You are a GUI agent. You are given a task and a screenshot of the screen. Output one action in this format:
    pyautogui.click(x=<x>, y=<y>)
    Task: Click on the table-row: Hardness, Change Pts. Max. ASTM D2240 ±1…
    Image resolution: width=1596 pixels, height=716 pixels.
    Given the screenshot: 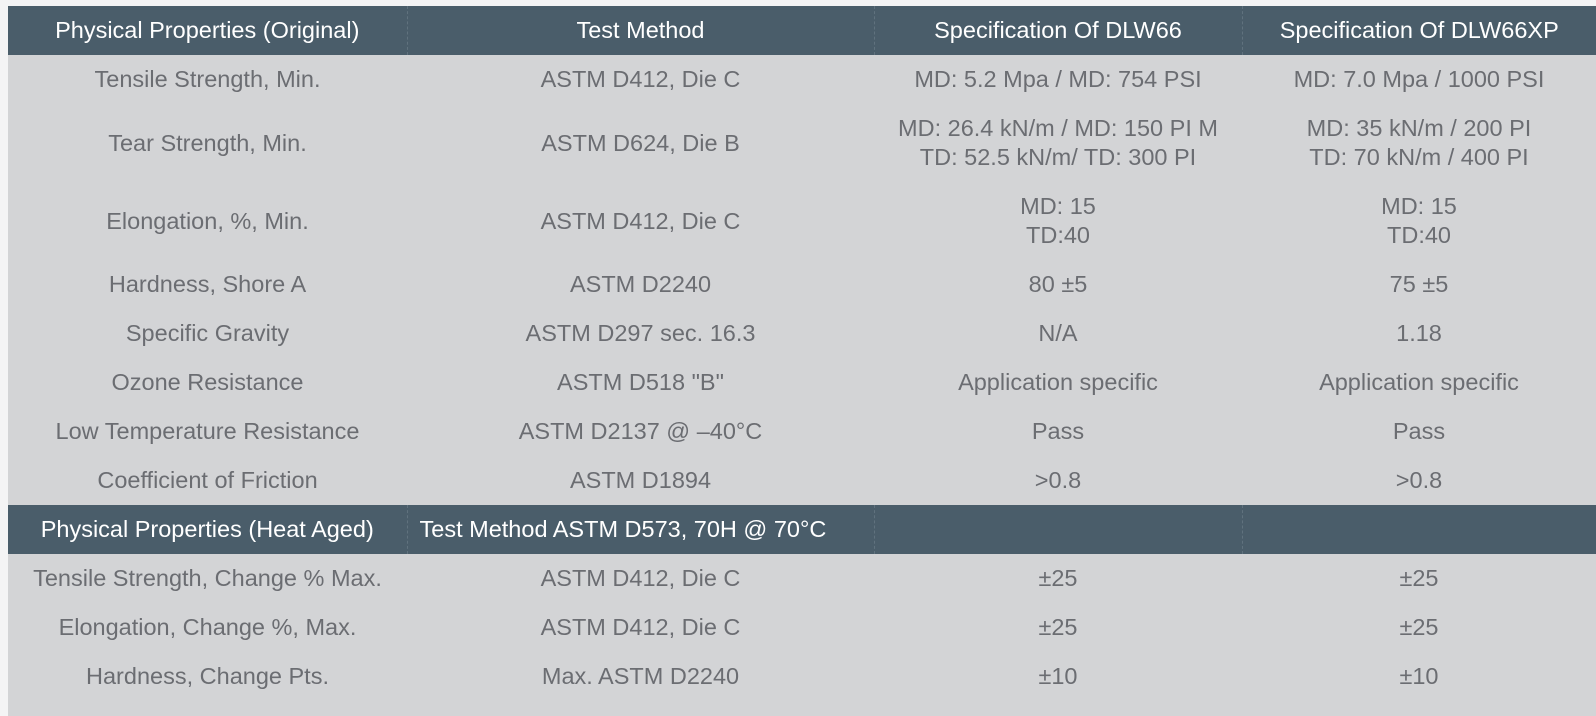 What is the action you would take?
    pyautogui.click(x=802, y=676)
    